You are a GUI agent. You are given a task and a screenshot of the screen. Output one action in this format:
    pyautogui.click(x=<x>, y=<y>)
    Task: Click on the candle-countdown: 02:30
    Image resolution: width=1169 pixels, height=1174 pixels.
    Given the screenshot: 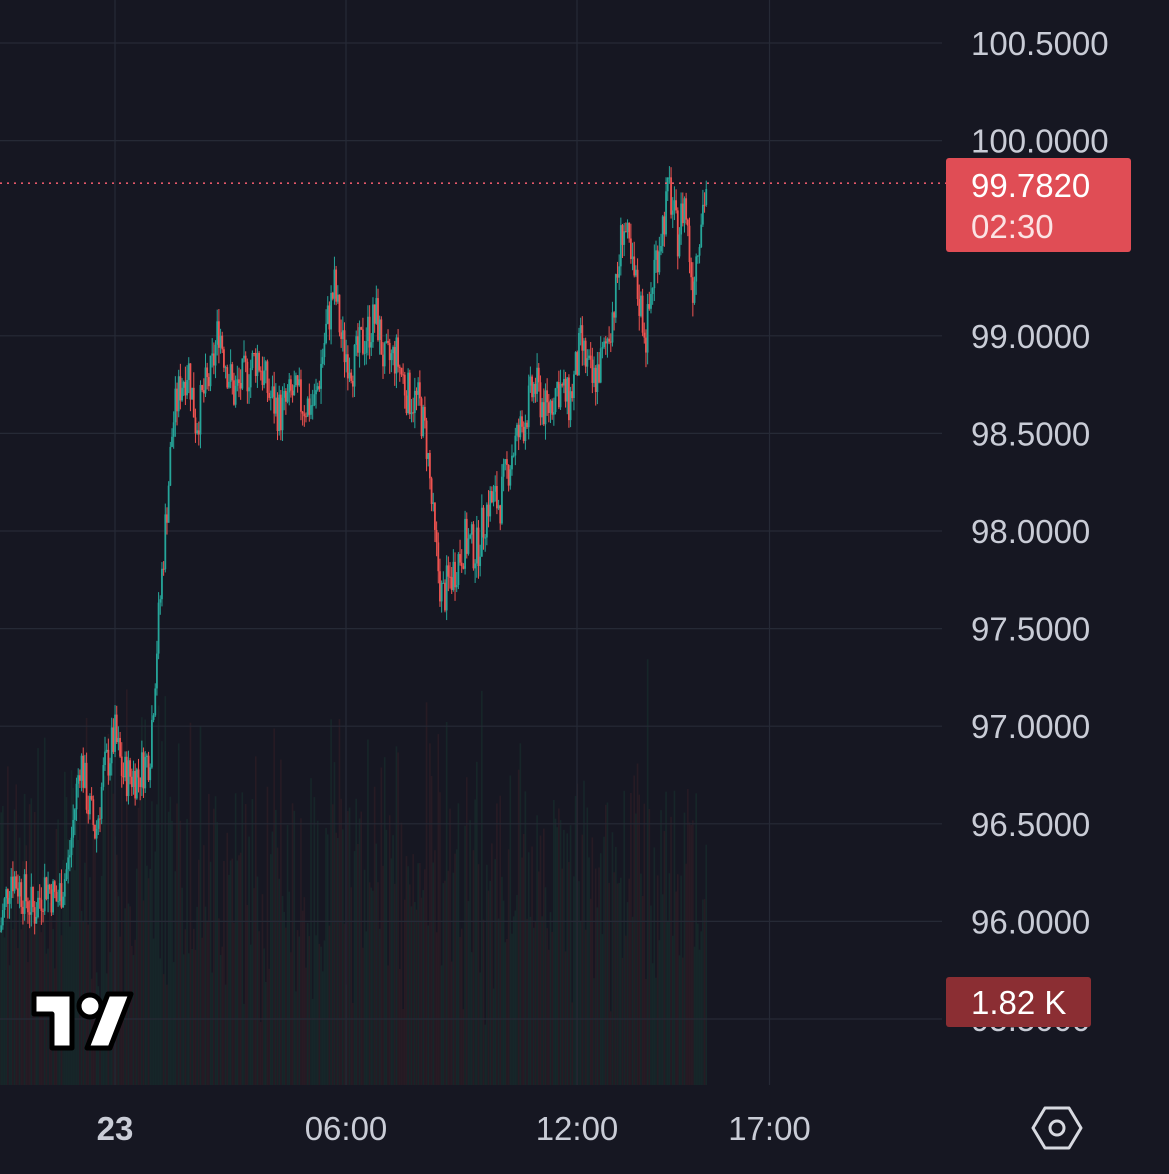 What is the action you would take?
    pyautogui.click(x=1012, y=226)
    